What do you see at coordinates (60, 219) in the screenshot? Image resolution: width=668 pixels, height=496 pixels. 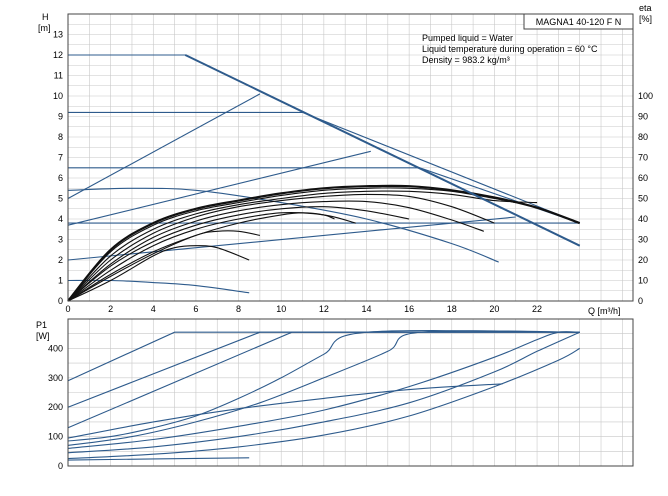 I see `y-tick-label: 4` at bounding box center [60, 219].